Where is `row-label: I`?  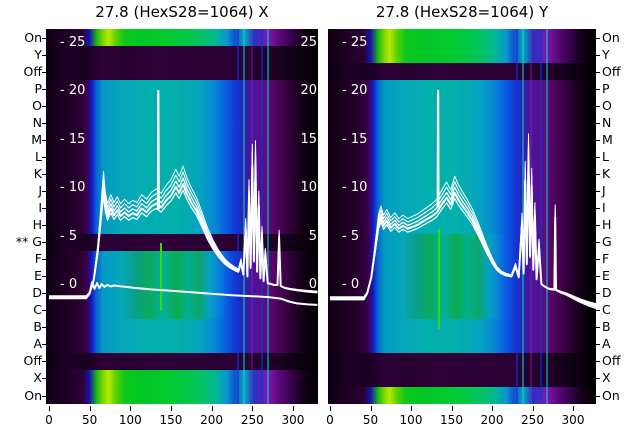
row-label: I is located at coordinates (40, 207).